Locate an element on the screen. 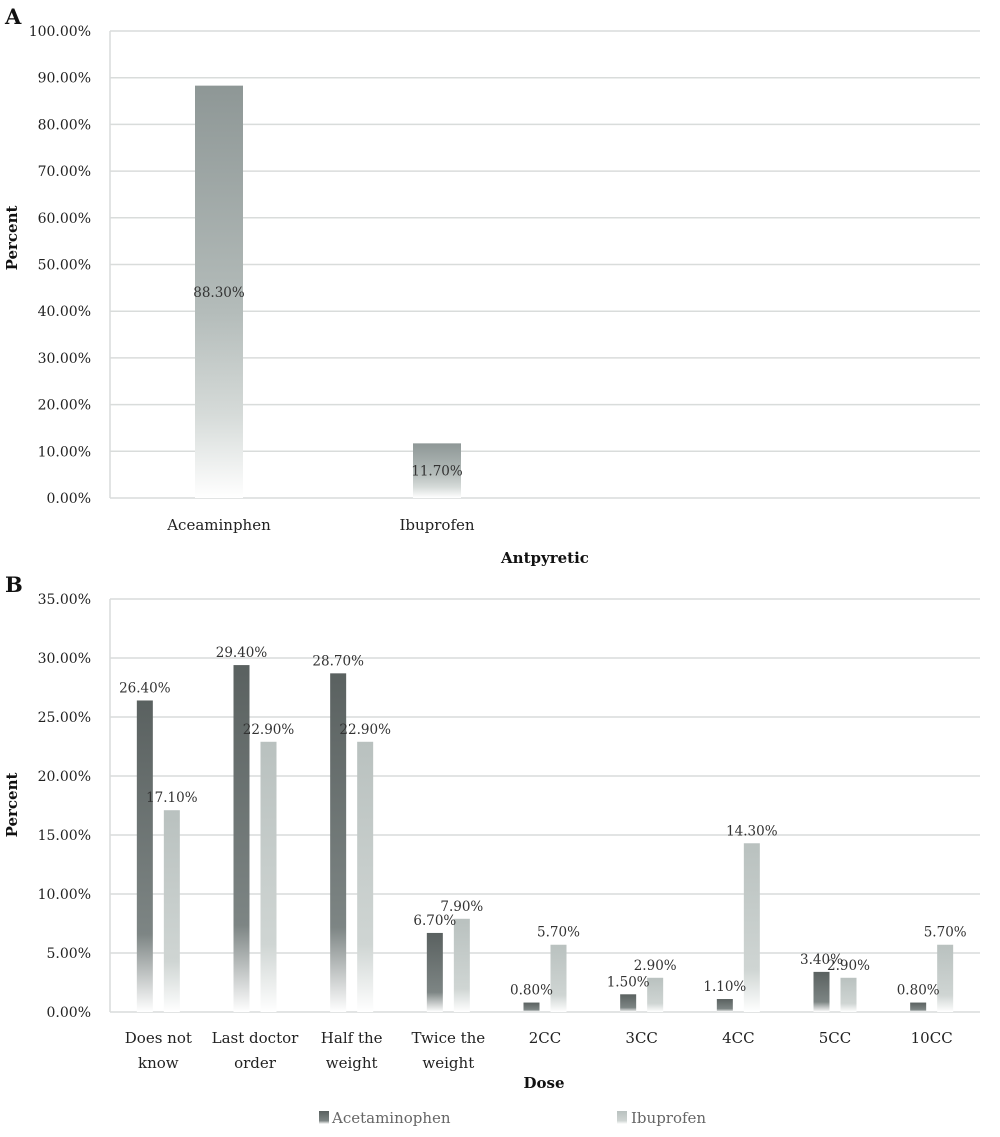 The width and height of the screenshot is (1000, 1137). legend-swatch-ibuprofen is located at coordinates (622, 1117).